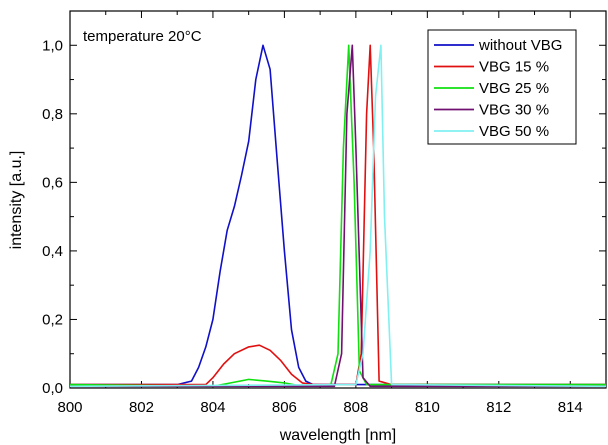  What do you see at coordinates (514, 110) in the screenshot?
I see `legend-label: VBG 30 %` at bounding box center [514, 110].